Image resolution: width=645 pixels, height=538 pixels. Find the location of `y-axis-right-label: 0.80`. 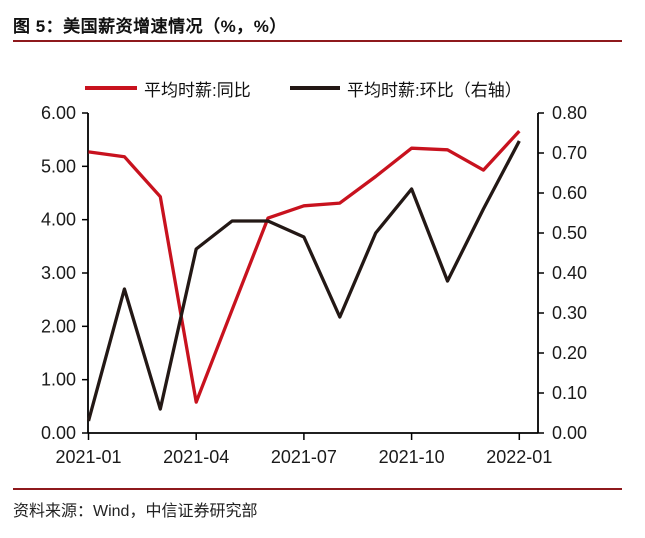

y-axis-right-label: 0.80 is located at coordinates (569, 113).